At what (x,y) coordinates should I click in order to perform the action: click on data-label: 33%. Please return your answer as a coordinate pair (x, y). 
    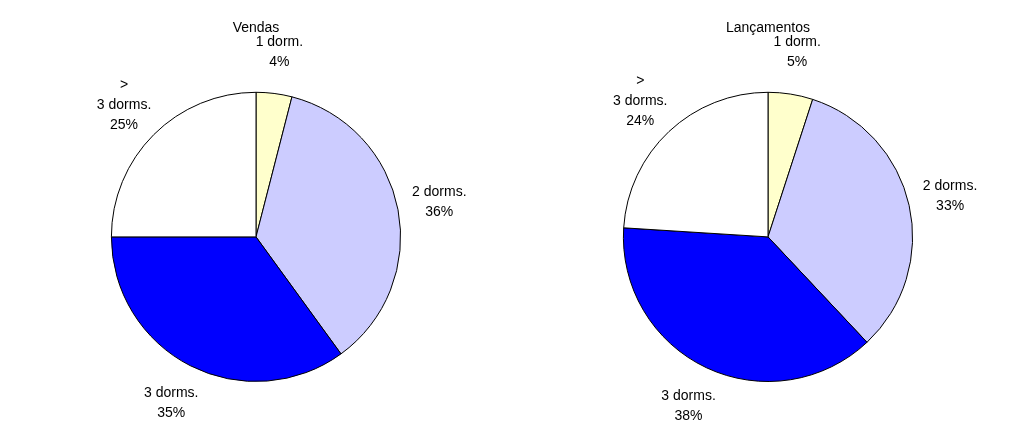
    Looking at the image, I should click on (950, 205).